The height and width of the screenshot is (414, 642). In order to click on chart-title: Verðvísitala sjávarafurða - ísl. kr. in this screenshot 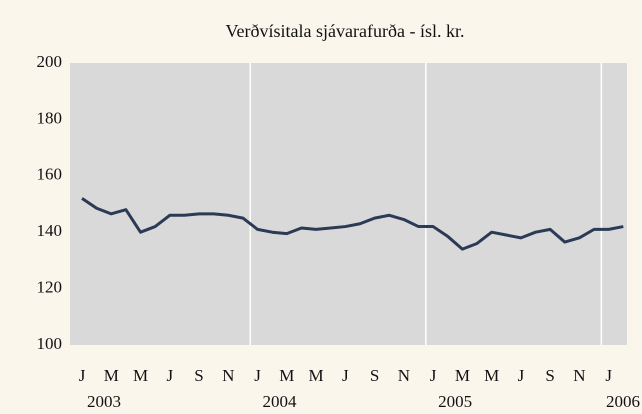, I will do `click(345, 31)`.